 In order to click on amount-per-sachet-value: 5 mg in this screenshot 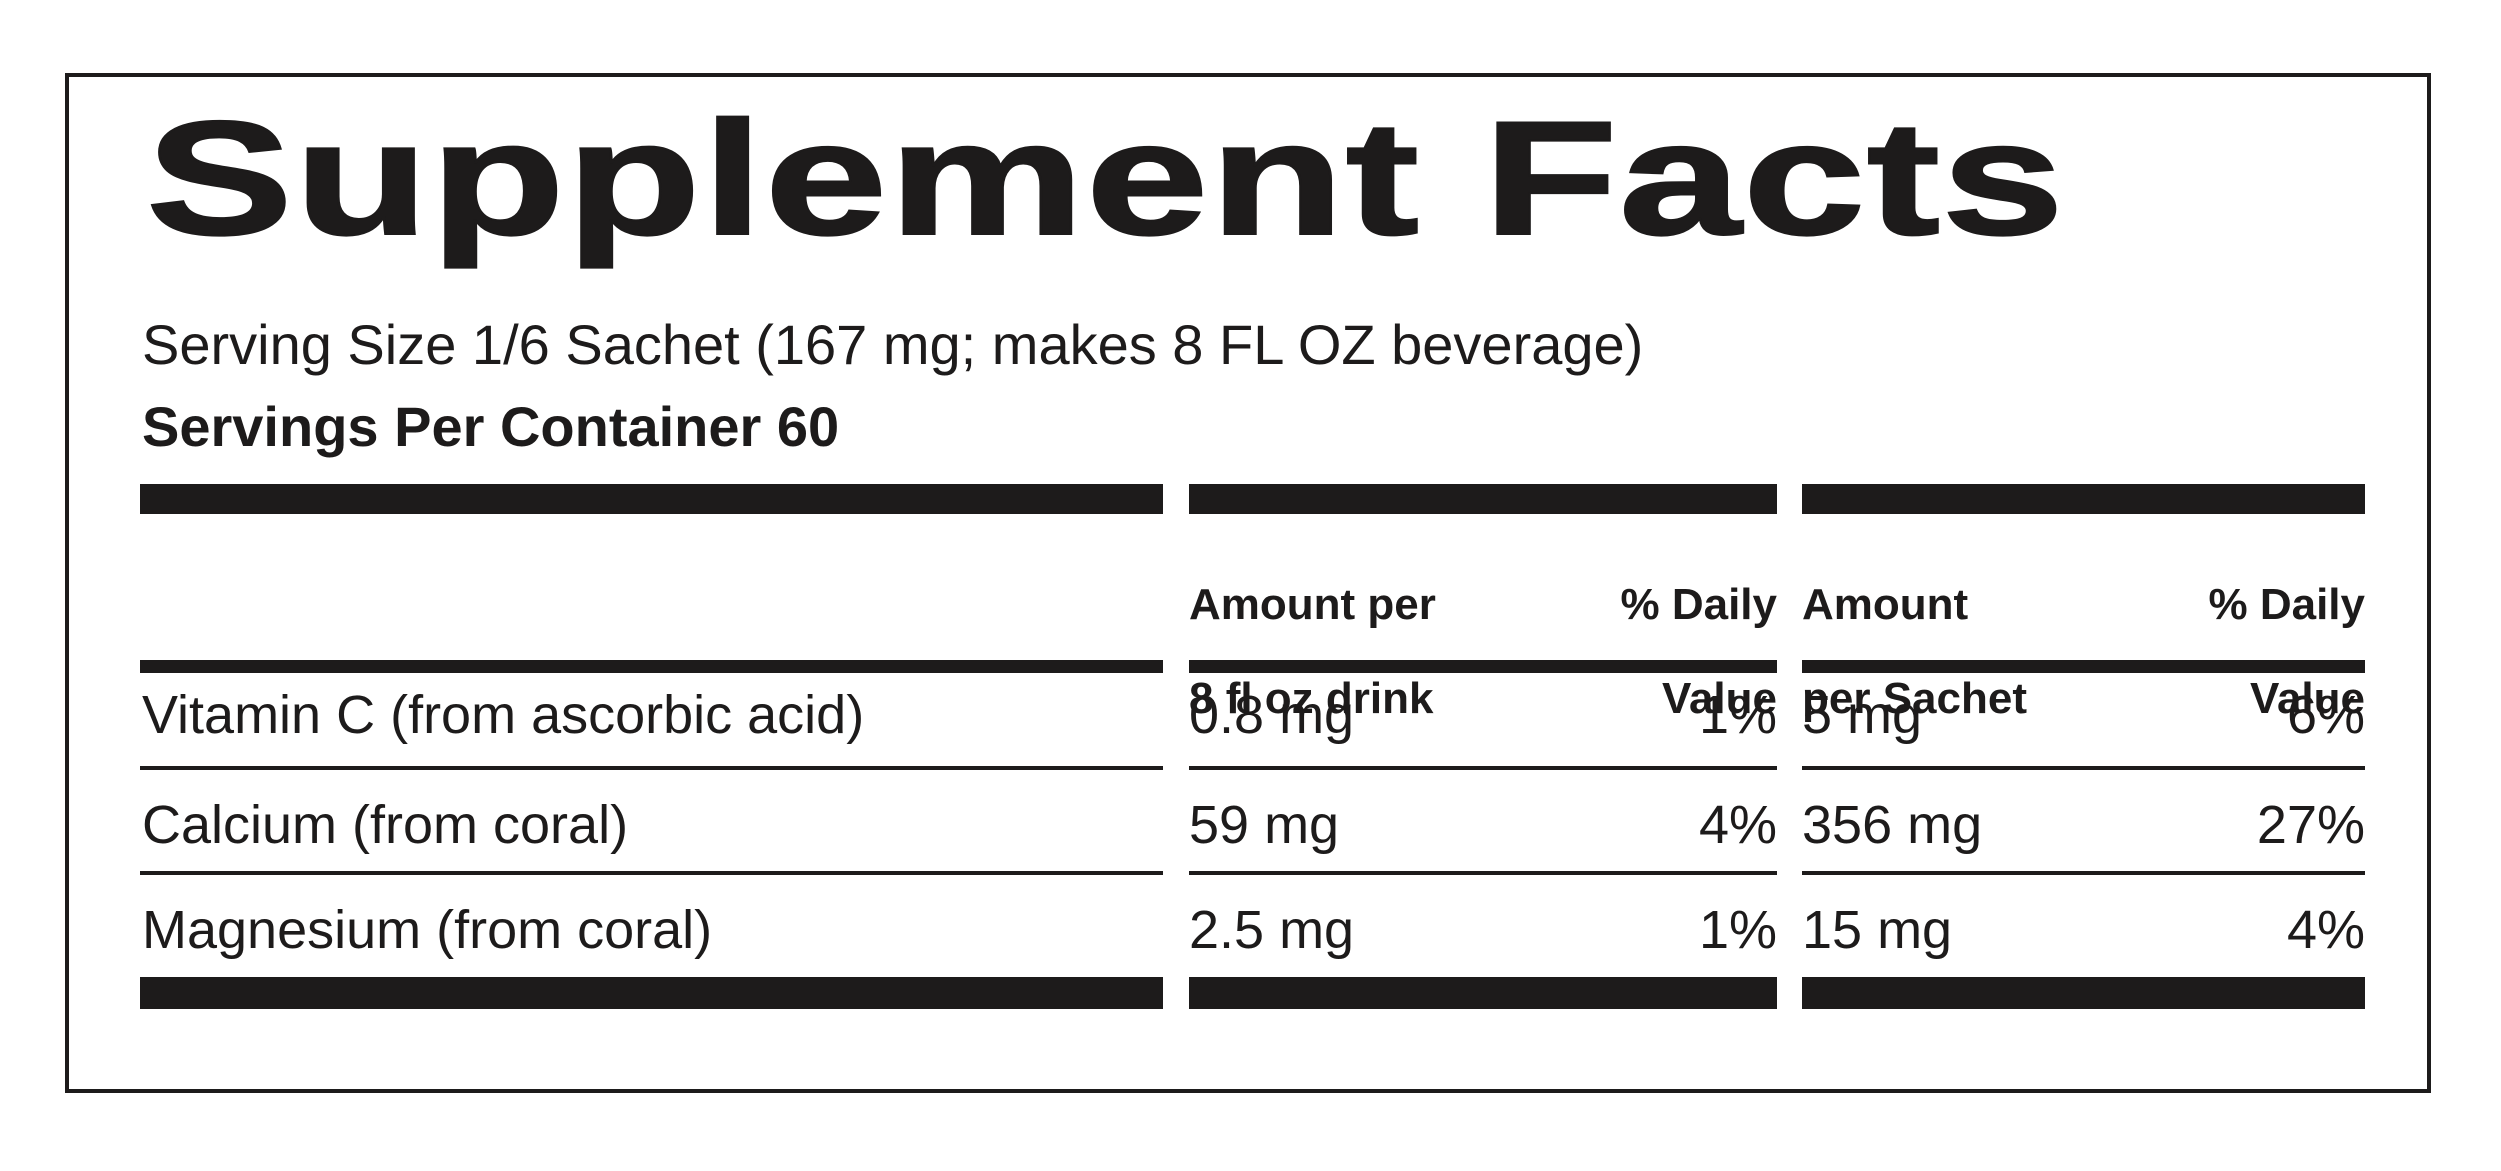, I will do `click(1862, 715)`.